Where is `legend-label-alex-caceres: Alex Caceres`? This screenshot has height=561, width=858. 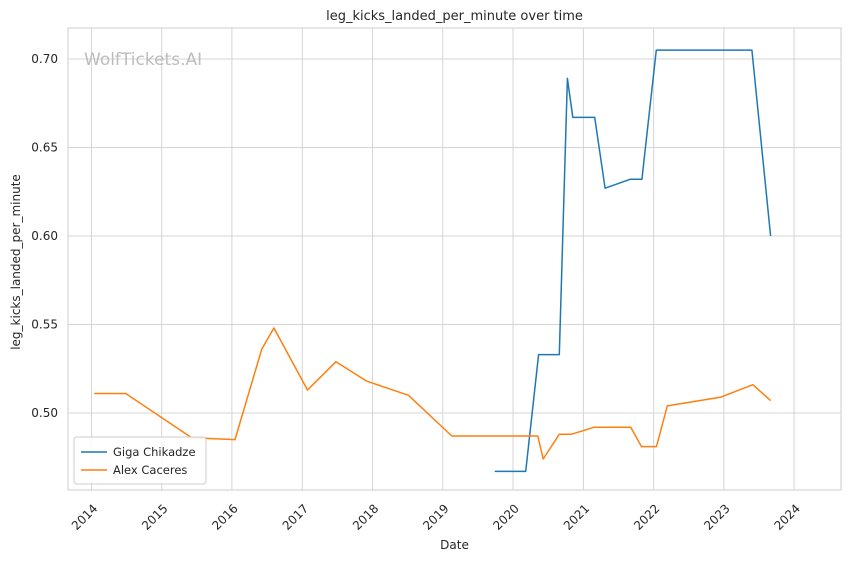
legend-label-alex-caceres: Alex Caceres is located at coordinates (150, 470).